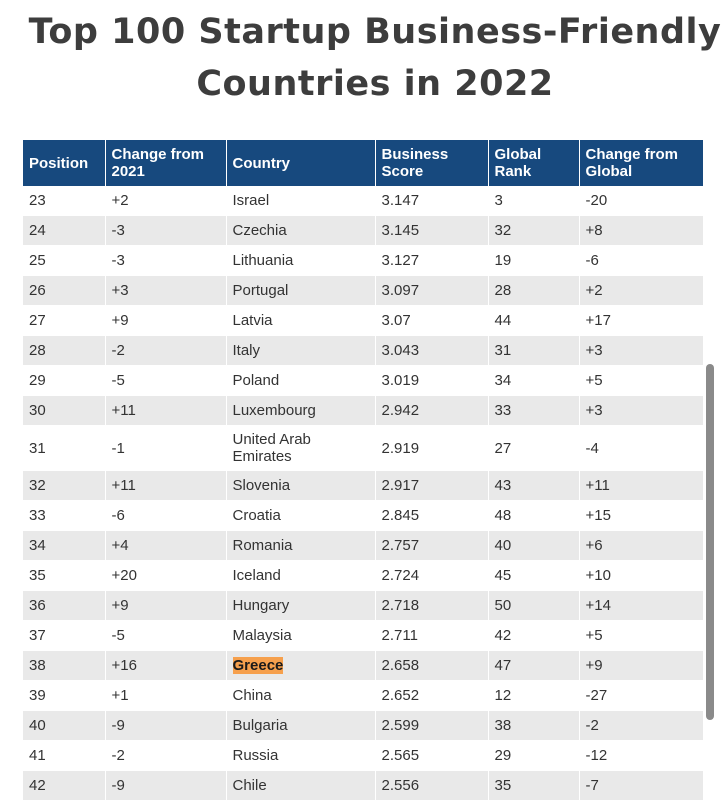 Image resolution: width=728 pixels, height=801 pixels. I want to click on cell-country: China, so click(301, 695).